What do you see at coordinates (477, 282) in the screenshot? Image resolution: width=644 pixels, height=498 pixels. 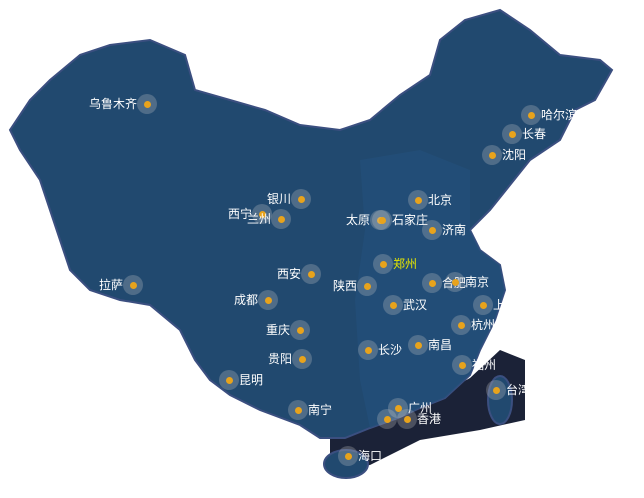 I see `city-label: 南京` at bounding box center [477, 282].